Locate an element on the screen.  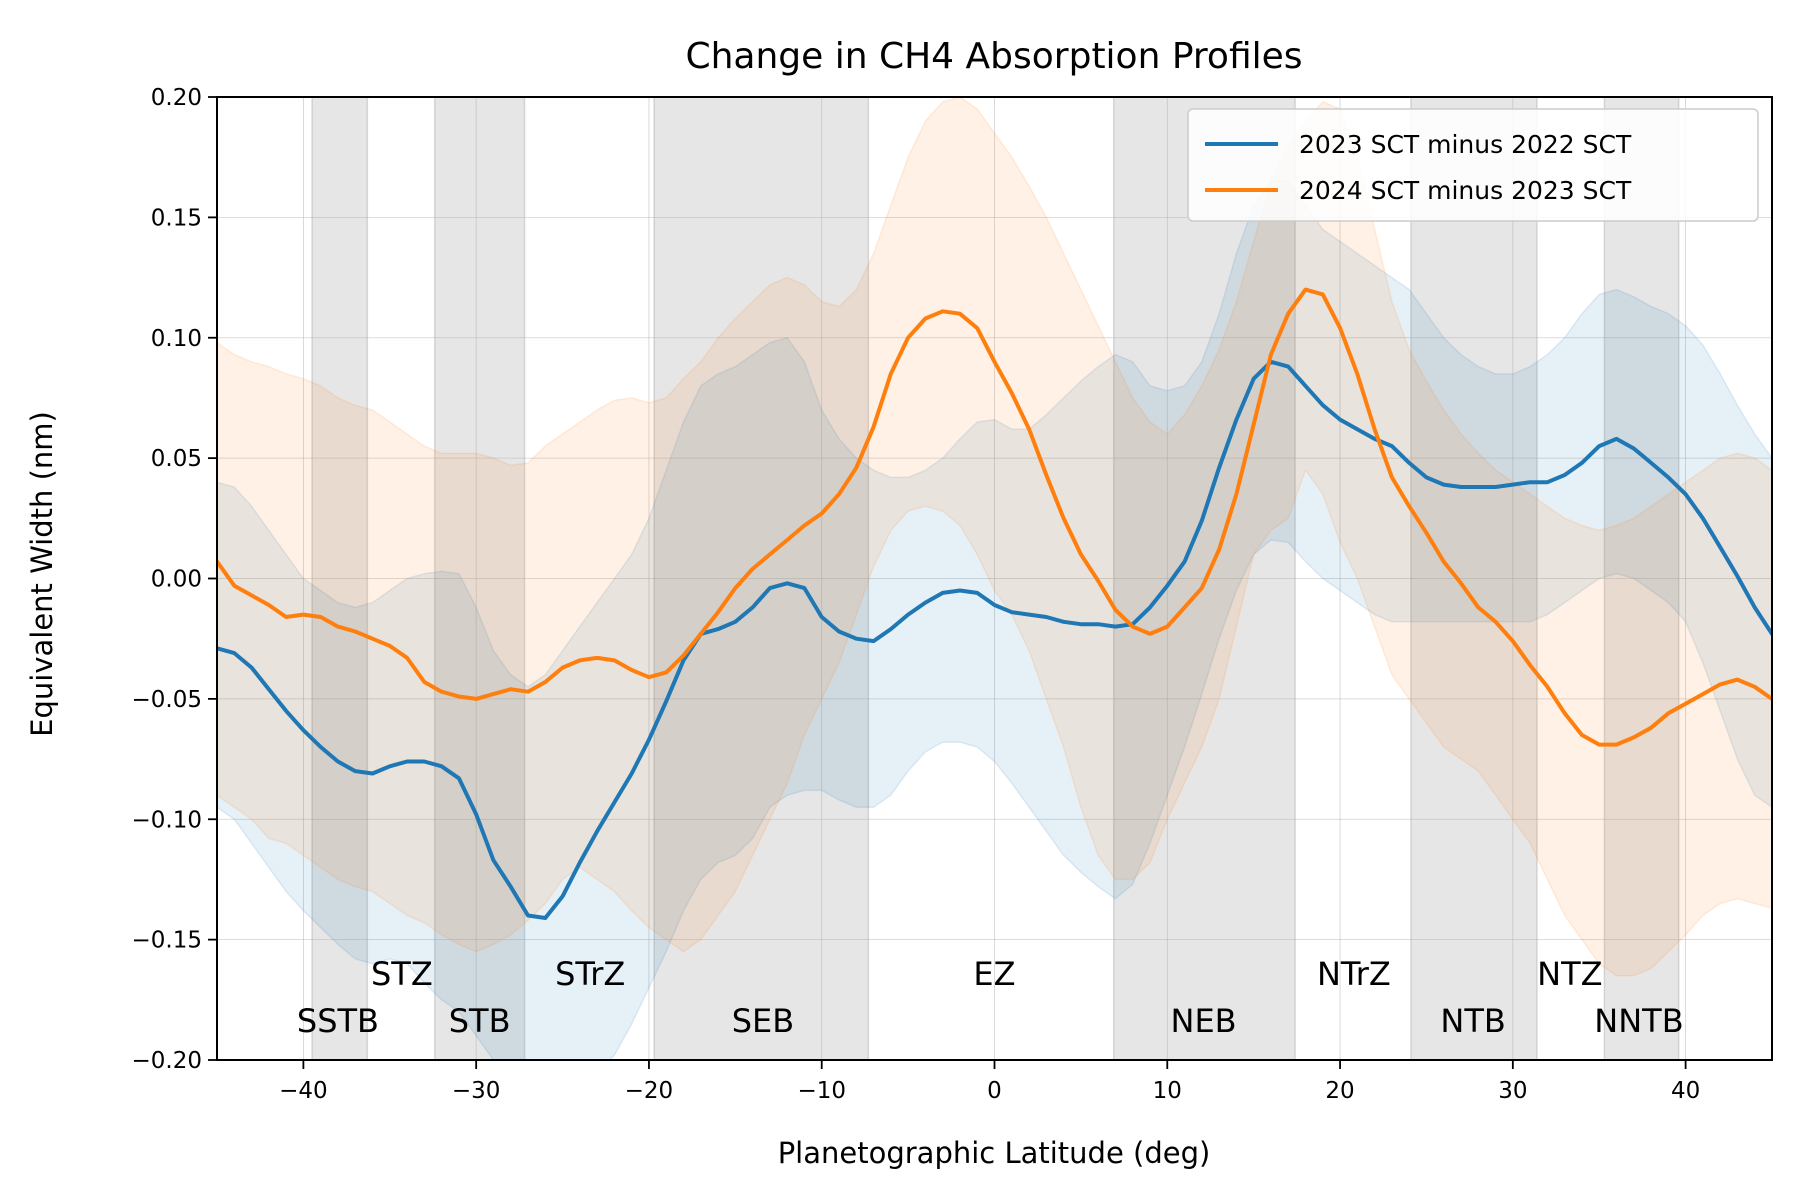
region-label-neb: NEB is located at coordinates (1204, 1021).